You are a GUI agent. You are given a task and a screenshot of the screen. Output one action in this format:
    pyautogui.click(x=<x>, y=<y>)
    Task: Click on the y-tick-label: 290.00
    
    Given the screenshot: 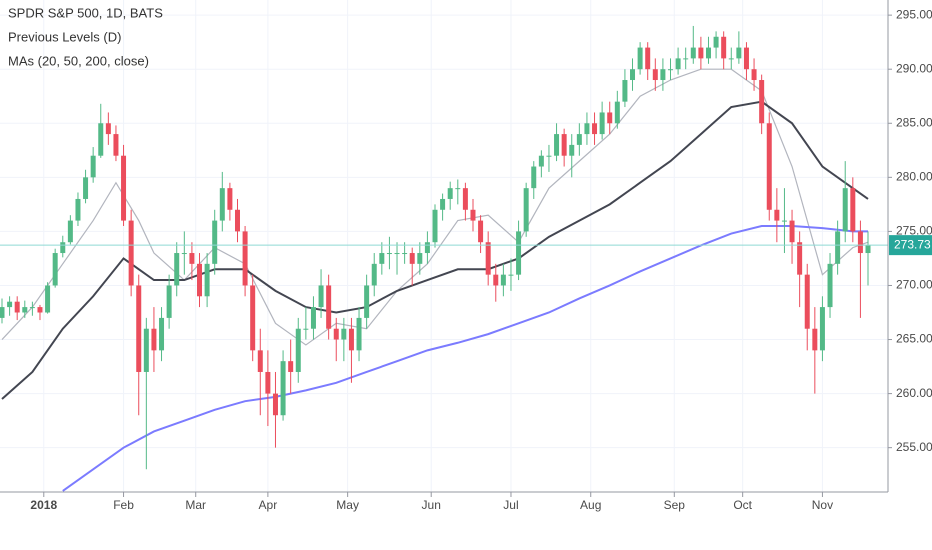 What is the action you would take?
    pyautogui.click(x=914, y=68)
    